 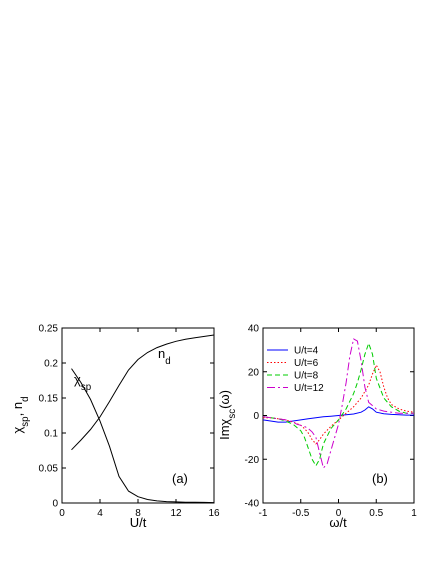 I want to click on x-tick-label: -0.5, so click(x=301, y=513).